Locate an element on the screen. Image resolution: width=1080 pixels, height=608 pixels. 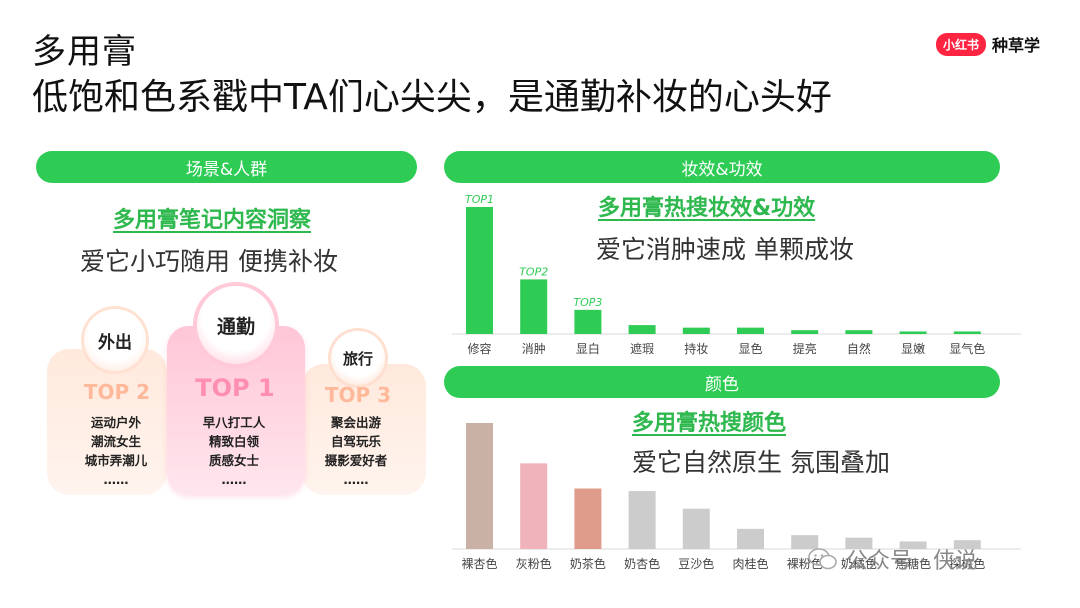
x-tick-label: 裸杏色 is located at coordinates (479, 563).